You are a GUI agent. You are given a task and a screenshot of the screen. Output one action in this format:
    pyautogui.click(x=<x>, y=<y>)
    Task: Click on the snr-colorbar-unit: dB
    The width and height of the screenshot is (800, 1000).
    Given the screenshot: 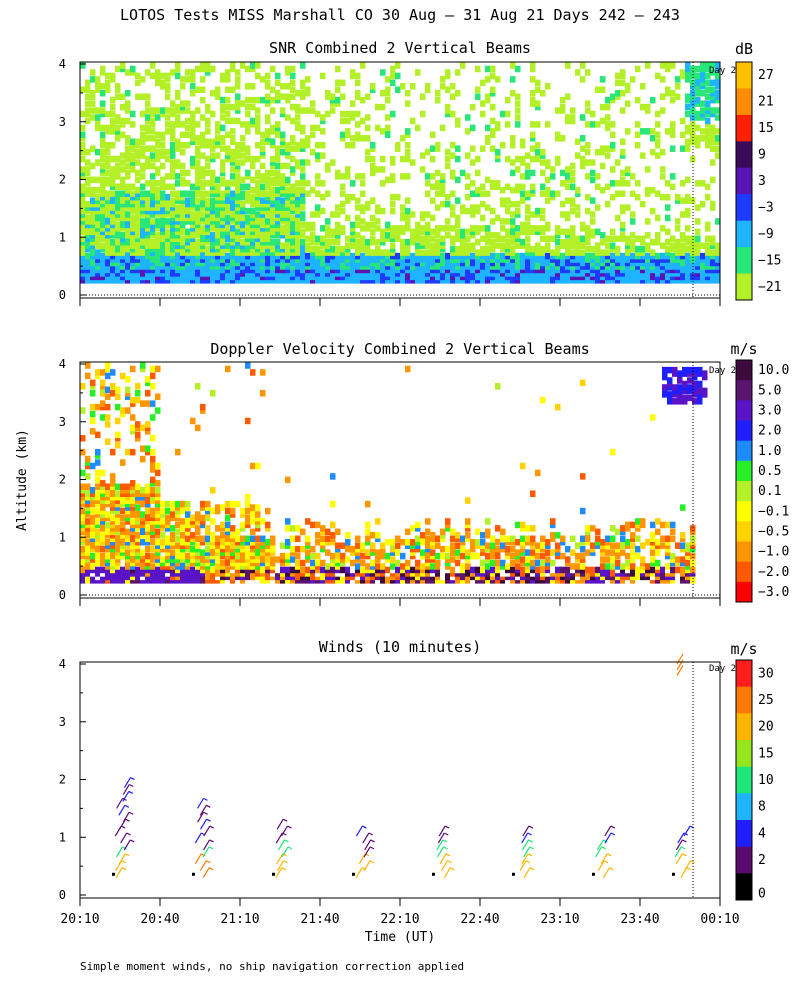 What is the action you would take?
    pyautogui.click(x=744, y=49)
    